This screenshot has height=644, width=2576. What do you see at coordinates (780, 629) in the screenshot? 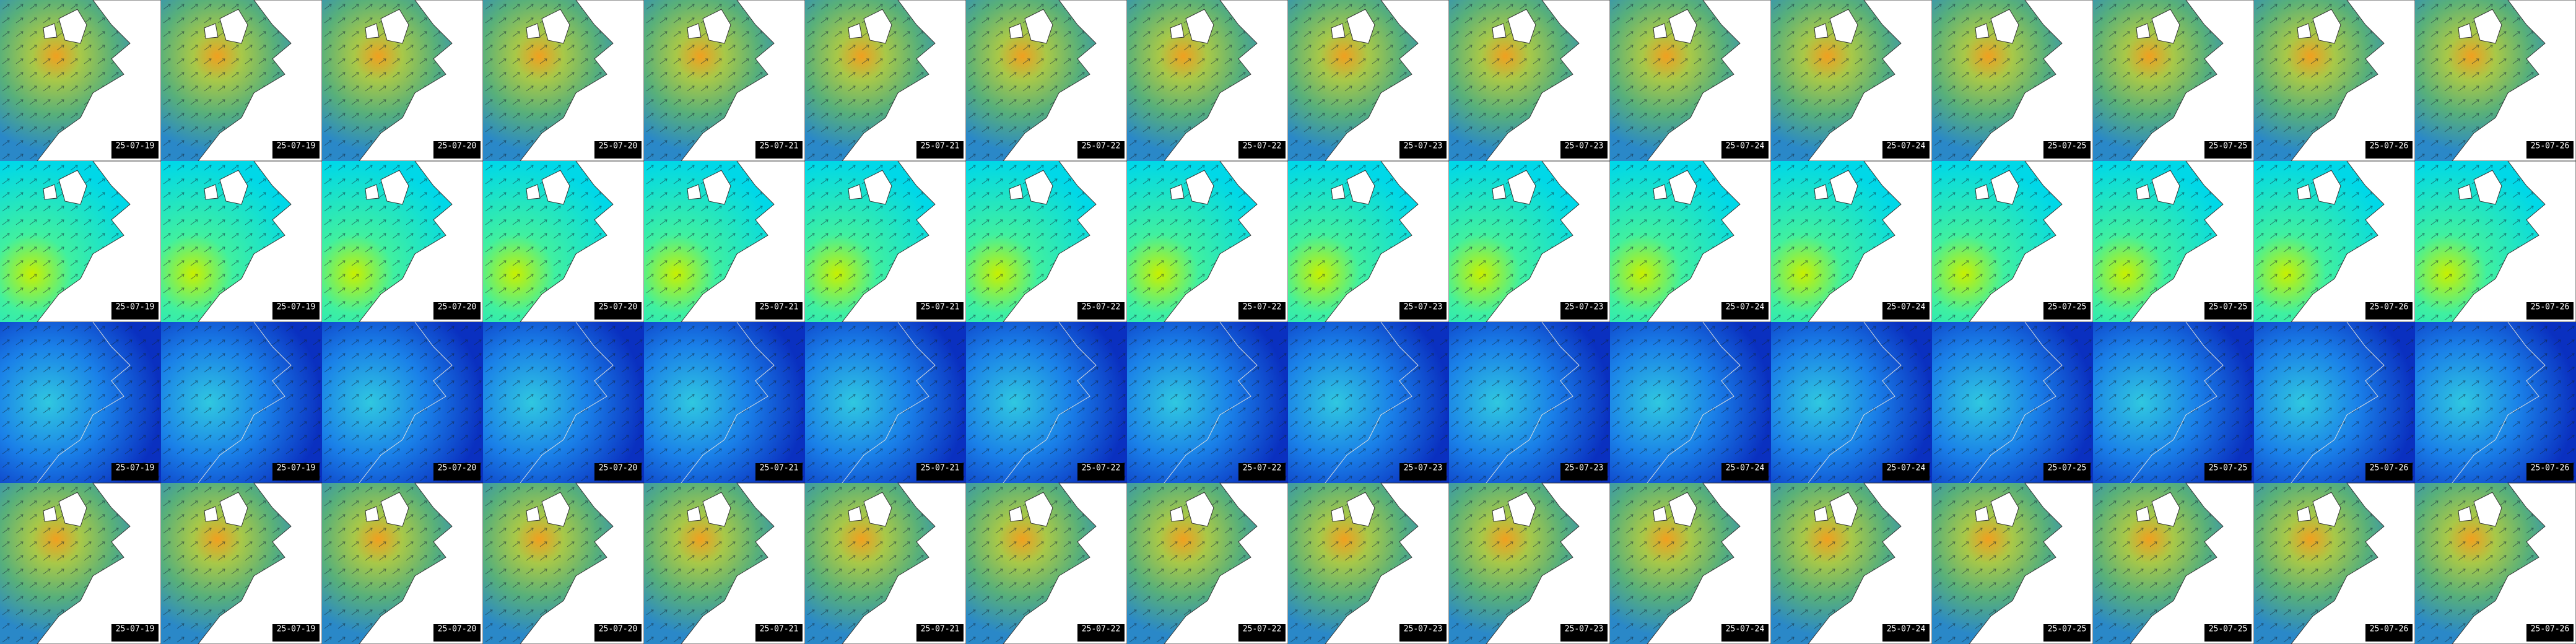
I see `timestamp: 25-07-21` at bounding box center [780, 629].